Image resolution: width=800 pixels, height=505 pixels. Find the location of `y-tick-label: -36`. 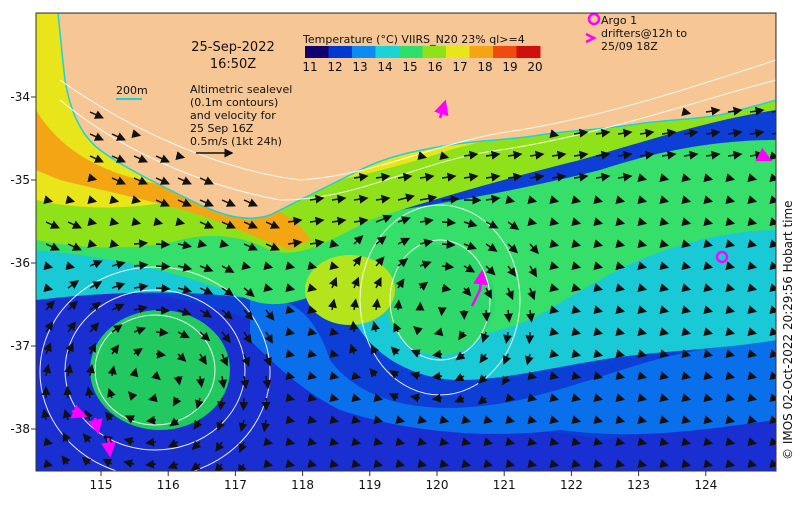

y-tick-label: -36 is located at coordinates (20, 263).